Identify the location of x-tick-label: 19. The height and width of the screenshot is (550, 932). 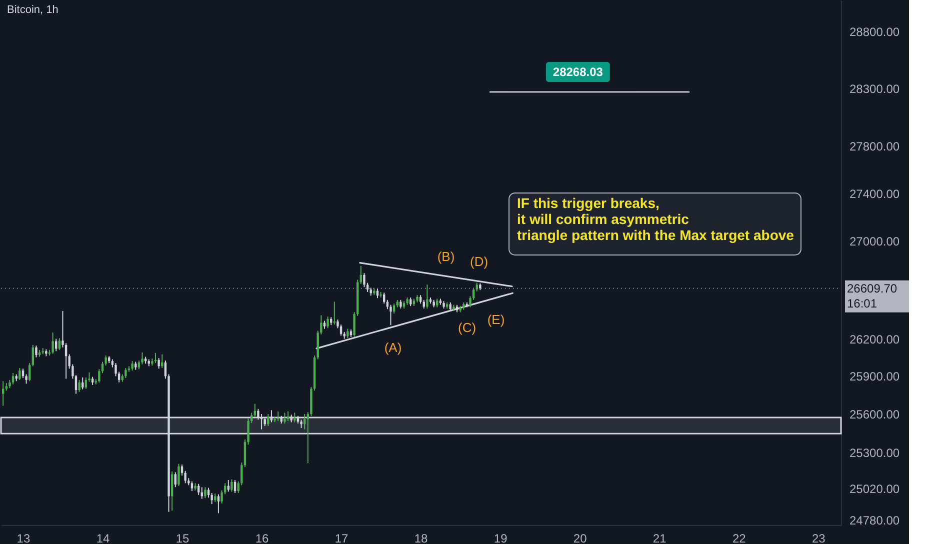
(501, 539).